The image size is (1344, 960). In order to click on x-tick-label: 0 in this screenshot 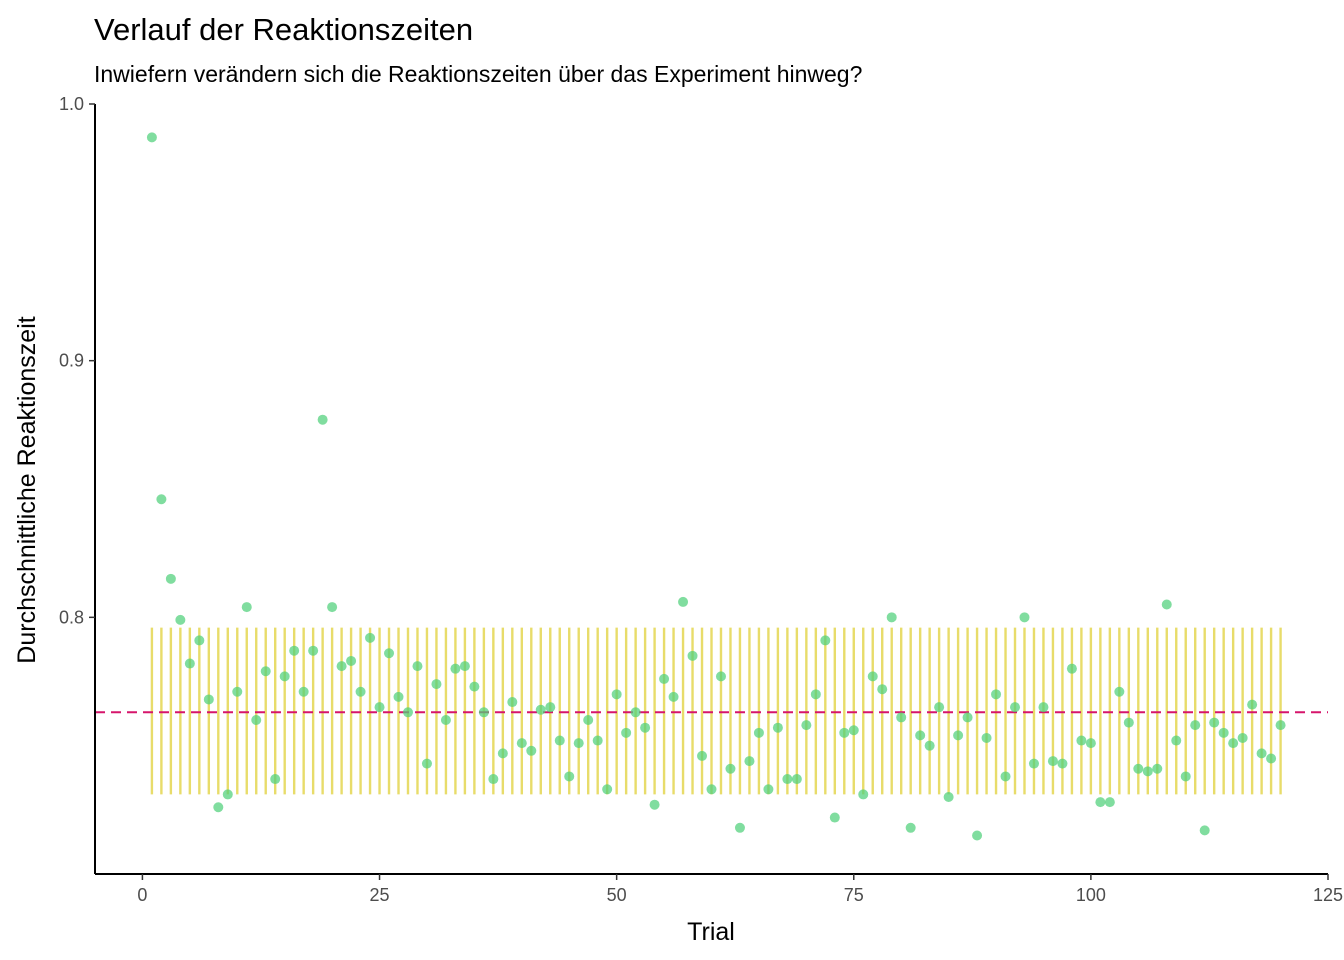, I will do `click(142, 895)`.